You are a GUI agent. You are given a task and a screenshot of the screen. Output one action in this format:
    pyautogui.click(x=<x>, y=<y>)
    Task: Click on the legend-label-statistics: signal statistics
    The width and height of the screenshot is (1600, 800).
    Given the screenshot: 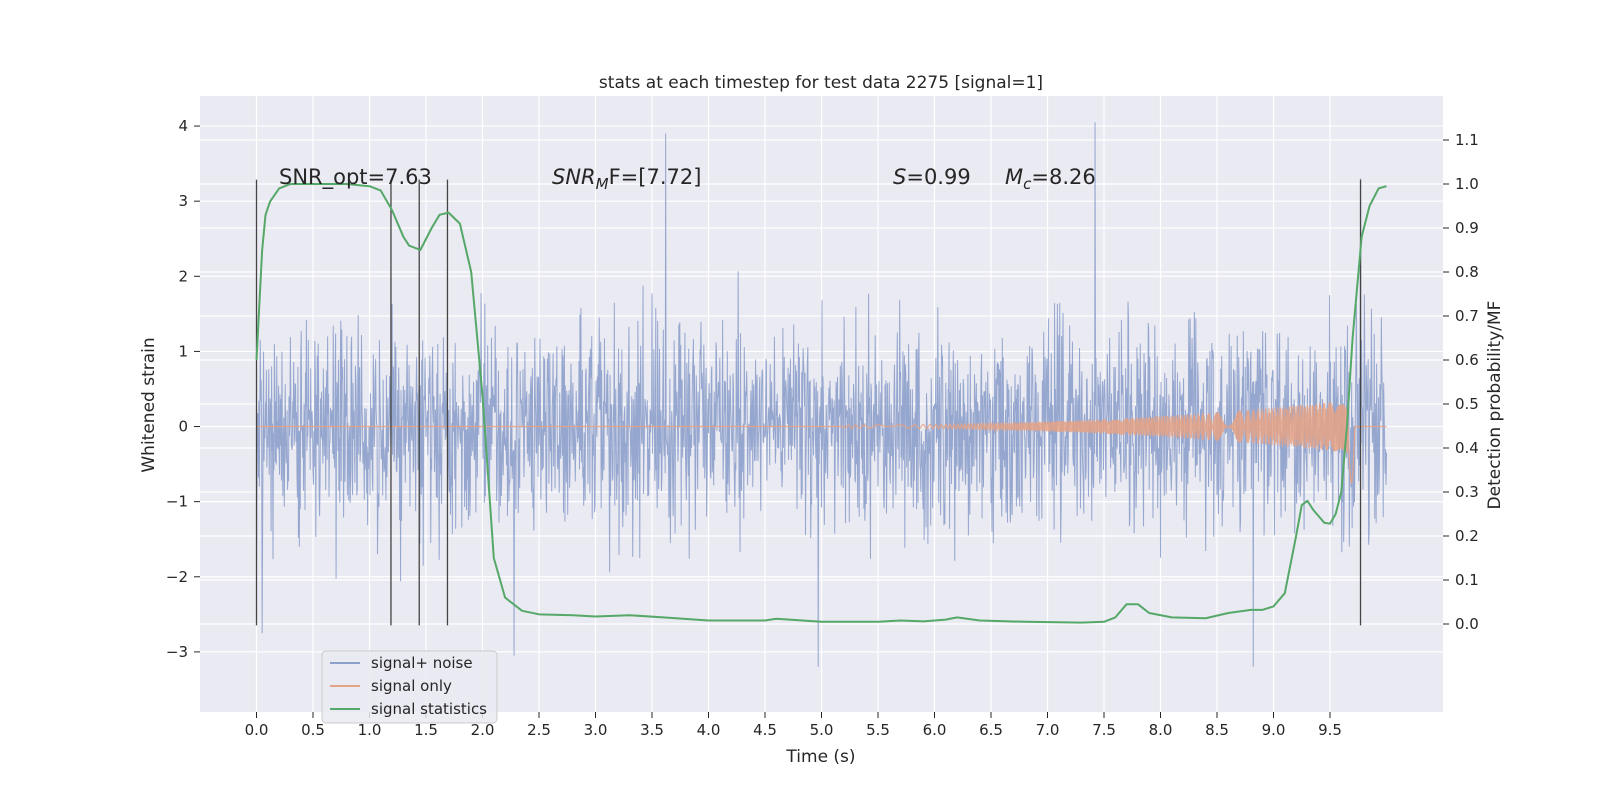 What is the action you would take?
    pyautogui.click(x=429, y=709)
    